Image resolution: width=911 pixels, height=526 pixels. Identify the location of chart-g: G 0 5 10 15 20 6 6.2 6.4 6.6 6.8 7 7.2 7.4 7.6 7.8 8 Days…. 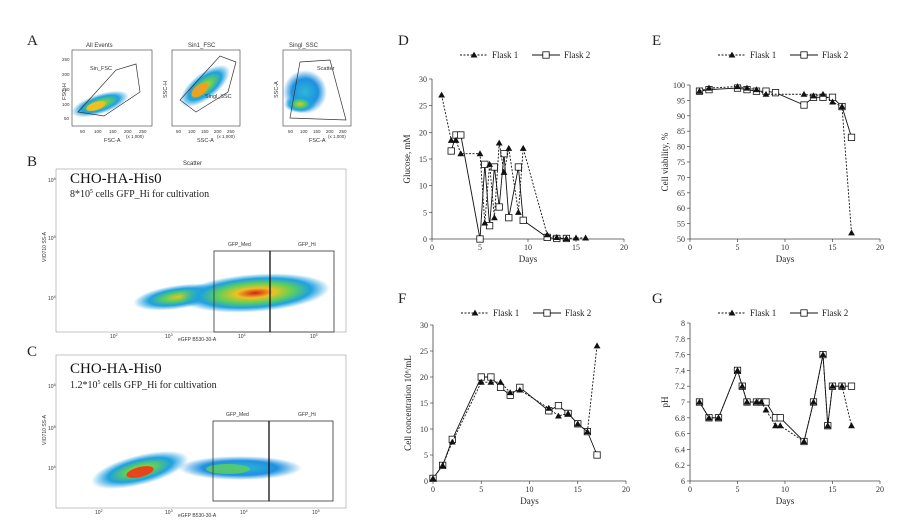
(768, 398).